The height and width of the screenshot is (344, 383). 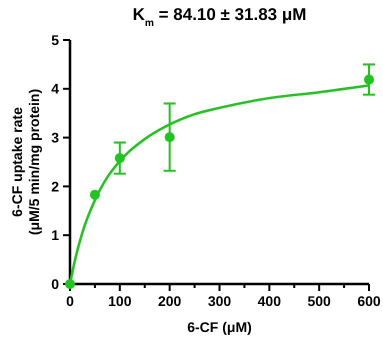 What do you see at coordinates (55, 88) in the screenshot?
I see `y-tick-label: 4` at bounding box center [55, 88].